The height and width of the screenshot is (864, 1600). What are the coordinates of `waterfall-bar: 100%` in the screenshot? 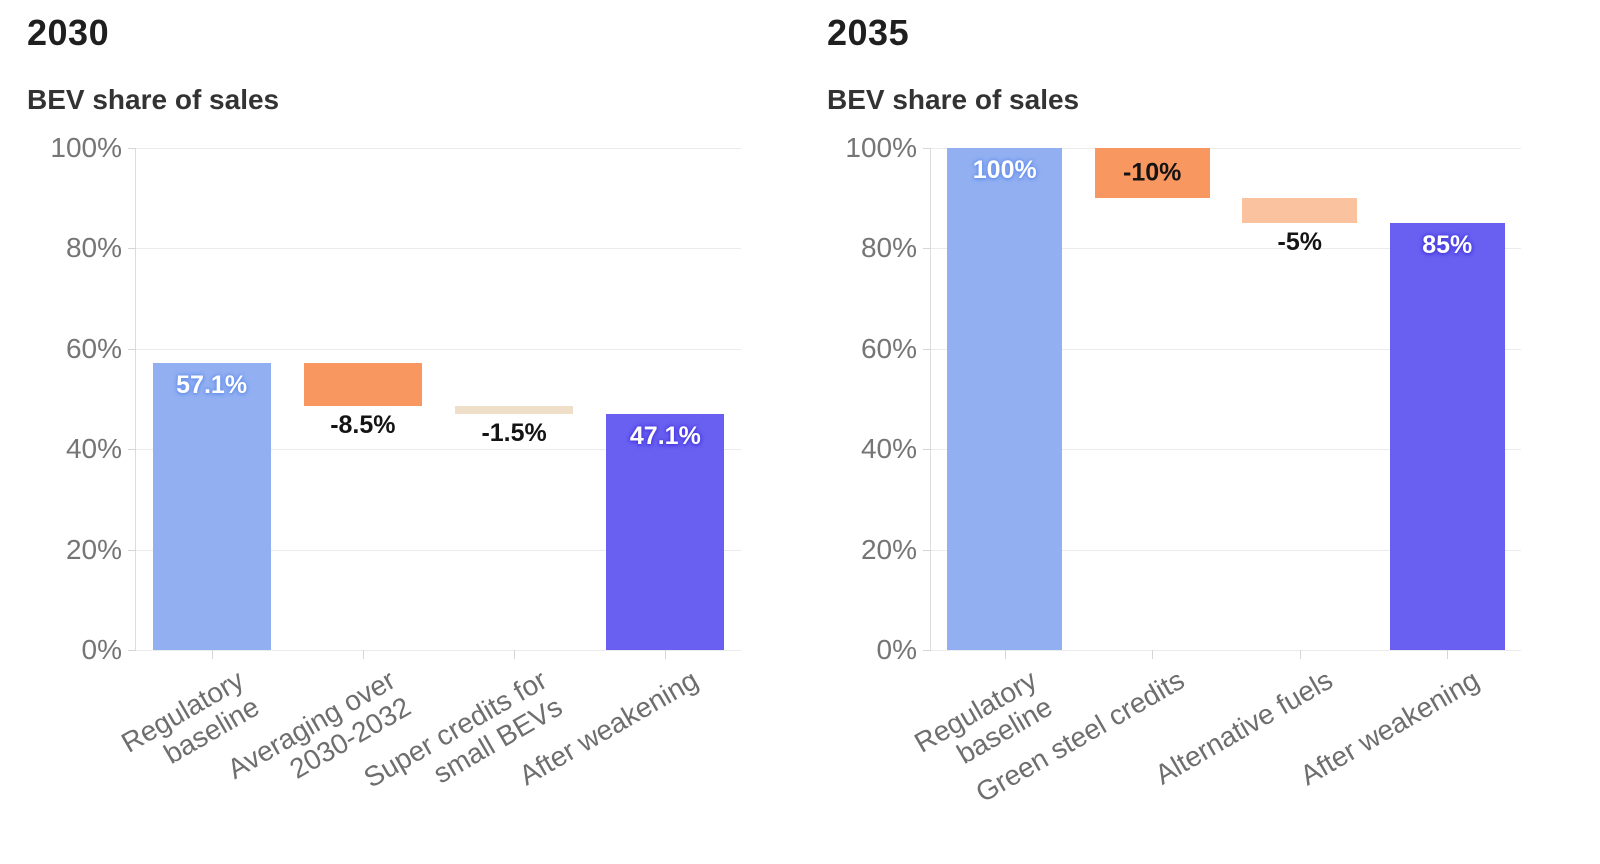 It's located at (1005, 399).